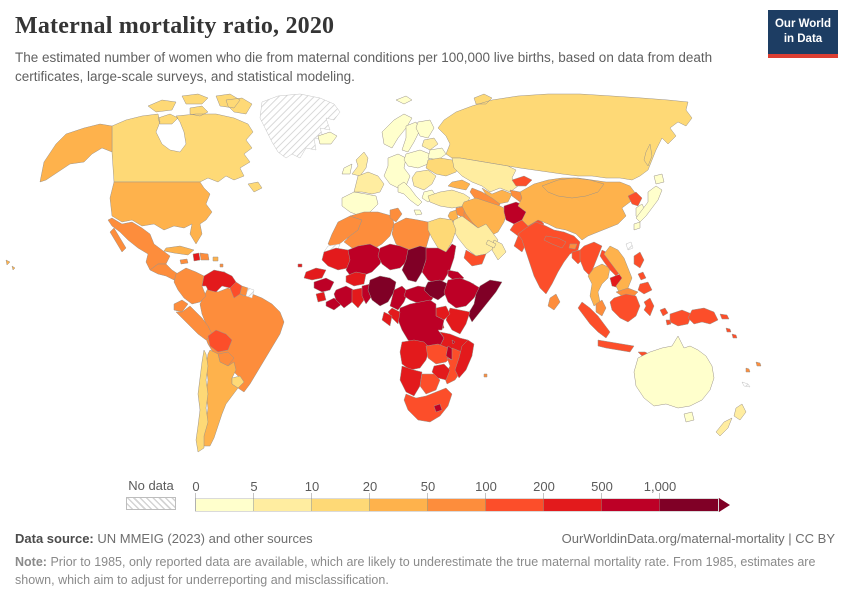  I want to click on legend-bin-5: 5, so click(281, 495).